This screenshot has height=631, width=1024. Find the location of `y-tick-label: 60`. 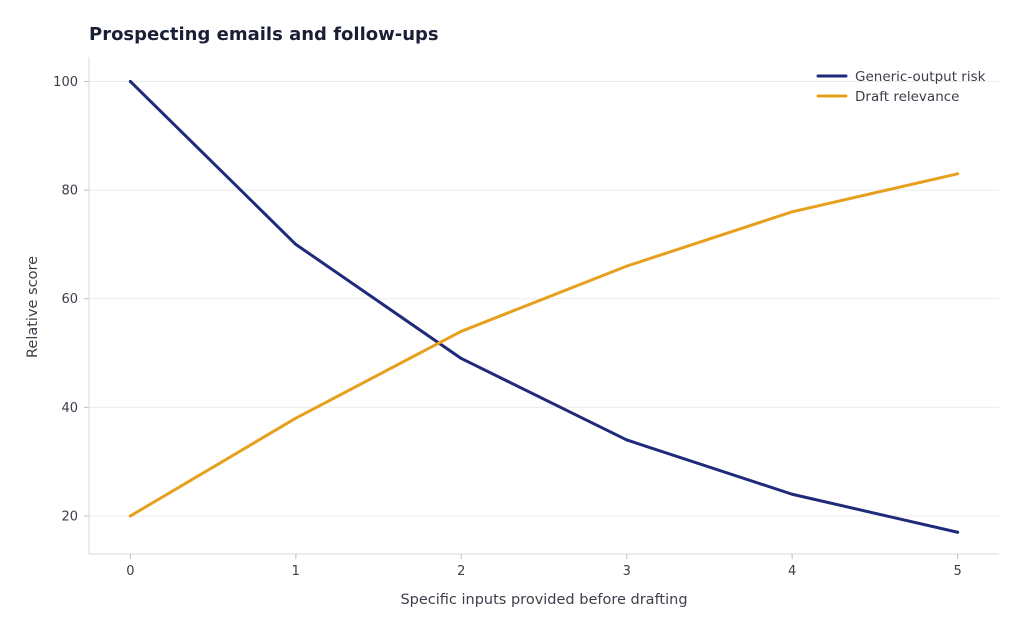

y-tick-label: 60 is located at coordinates (69, 299).